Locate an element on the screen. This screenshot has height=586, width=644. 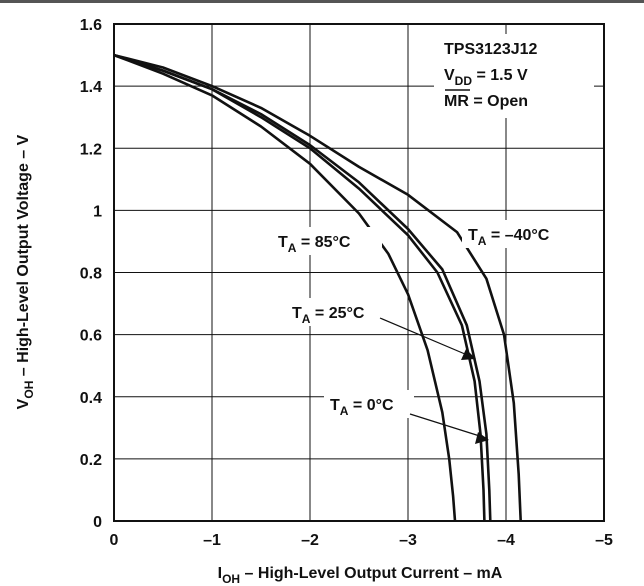
label-rest: = 85°C is located at coordinates (323, 242).